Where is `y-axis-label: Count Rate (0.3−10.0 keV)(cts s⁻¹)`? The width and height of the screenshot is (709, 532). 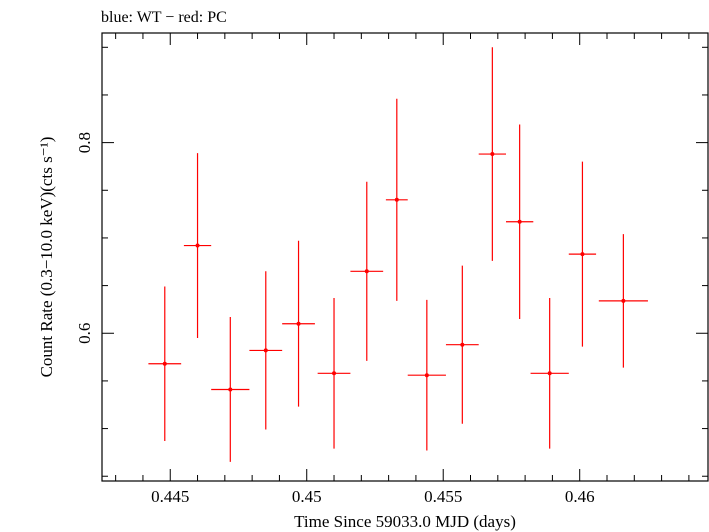 y-axis-label: Count Rate (0.3−10.0 keV)(cts s⁻¹) is located at coordinates (46, 257).